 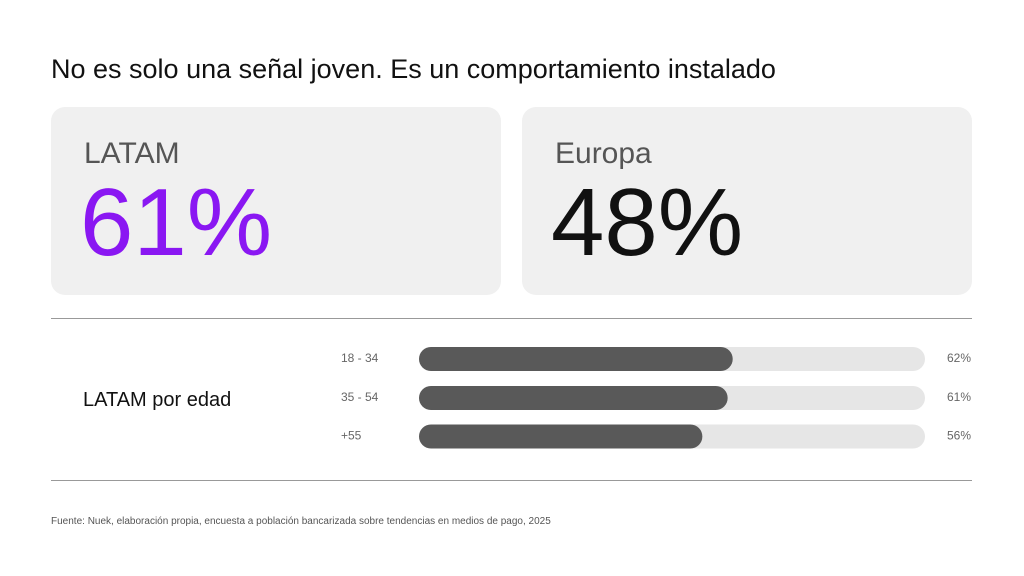 What do you see at coordinates (360, 397) in the screenshot?
I see `category-label: 35 - 54` at bounding box center [360, 397].